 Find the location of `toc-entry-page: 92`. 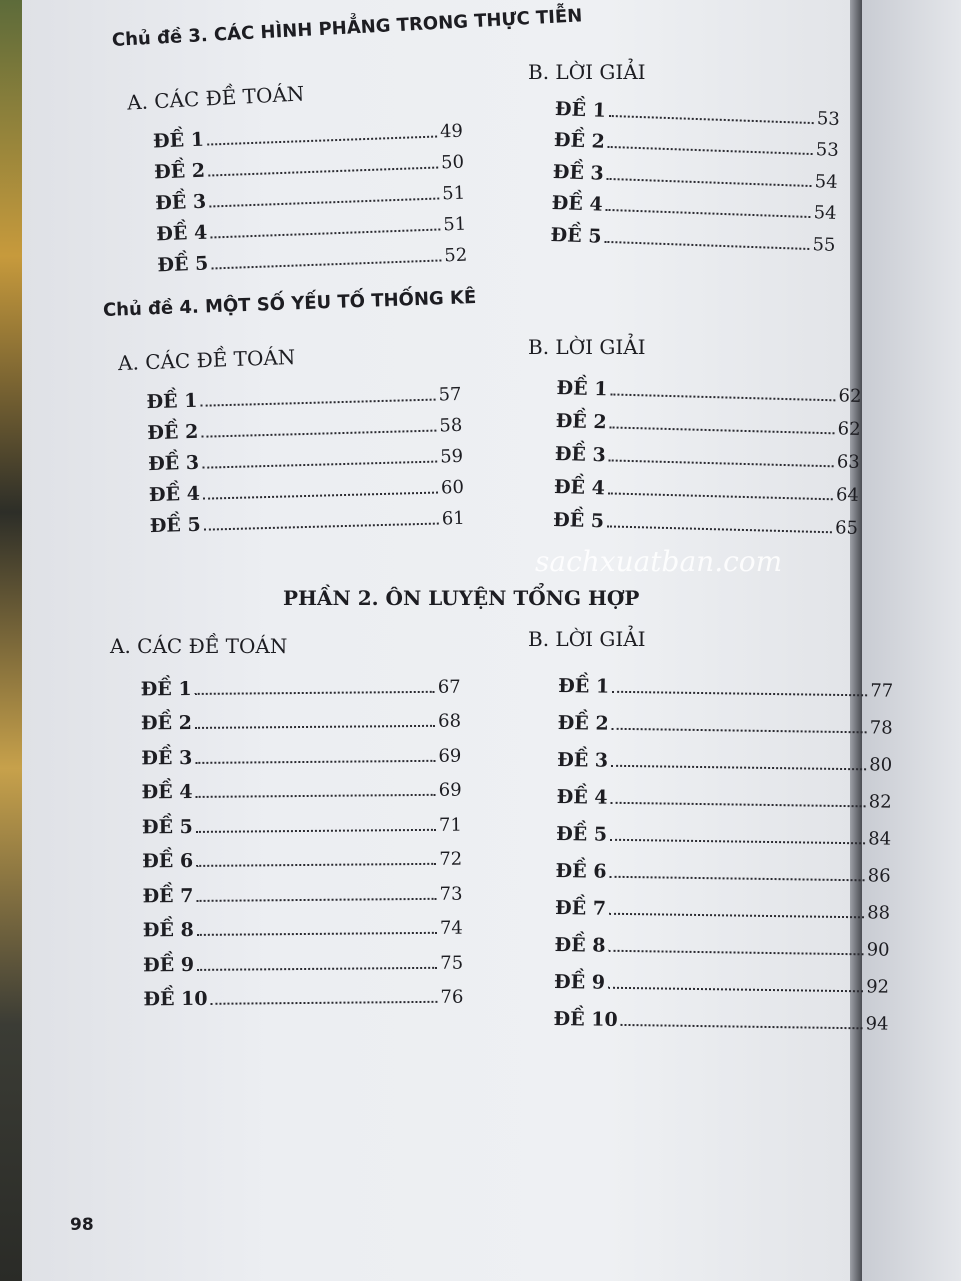

toc-entry-page: 92 is located at coordinates (877, 987).